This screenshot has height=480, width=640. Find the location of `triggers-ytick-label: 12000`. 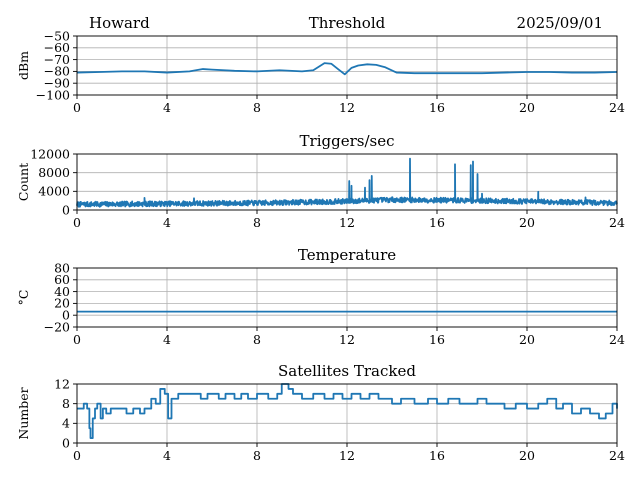

triggers-ytick-label: 12000 is located at coordinates (50, 153).